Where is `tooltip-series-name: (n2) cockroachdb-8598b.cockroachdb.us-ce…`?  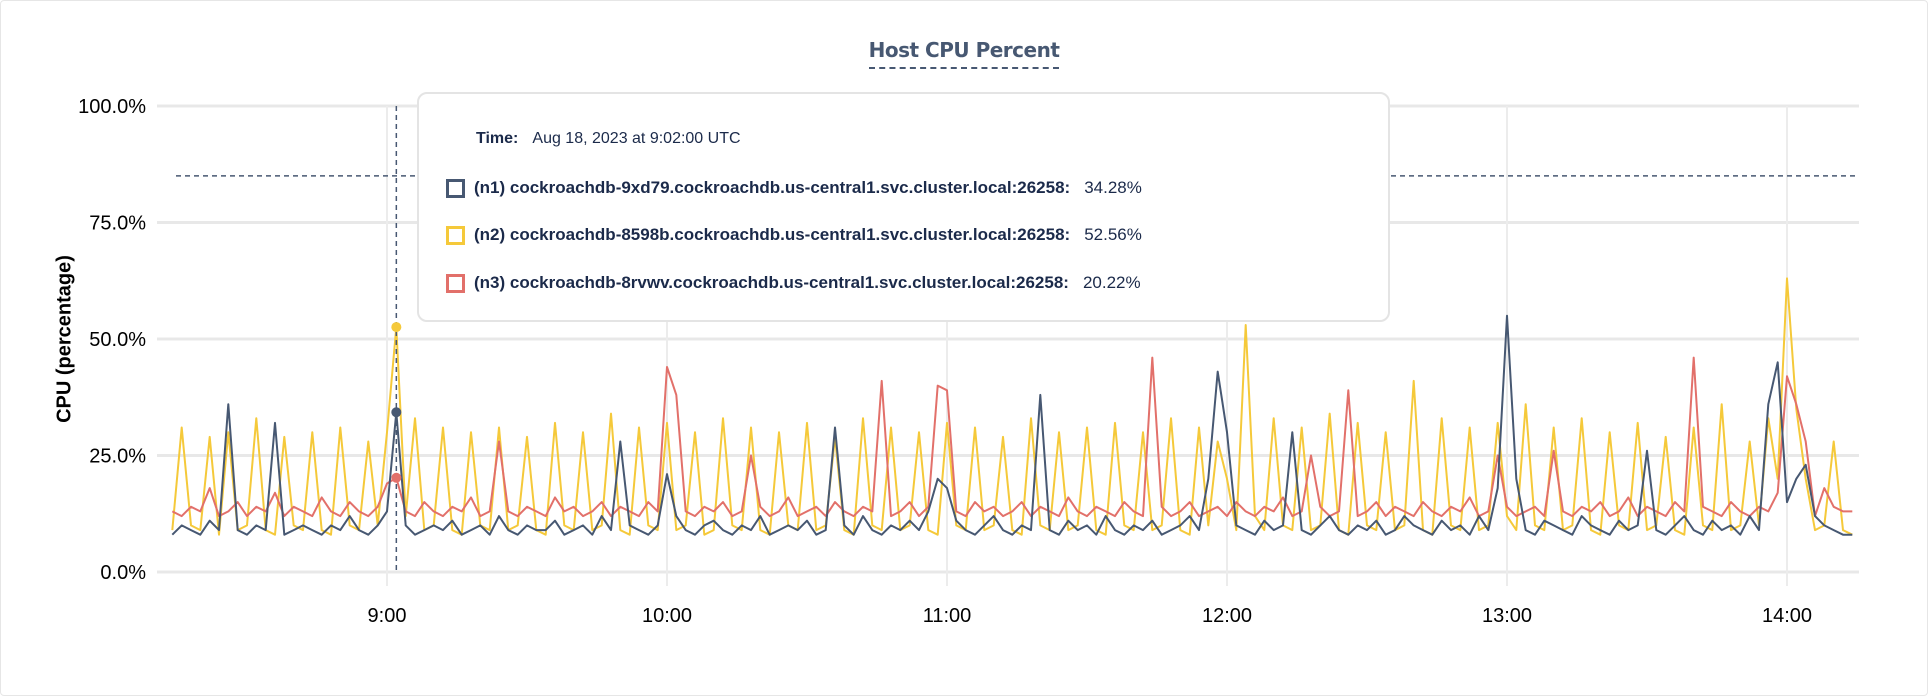 tooltip-series-name: (n2) cockroachdb-8598b.cockroachdb.us-ce… is located at coordinates (772, 234).